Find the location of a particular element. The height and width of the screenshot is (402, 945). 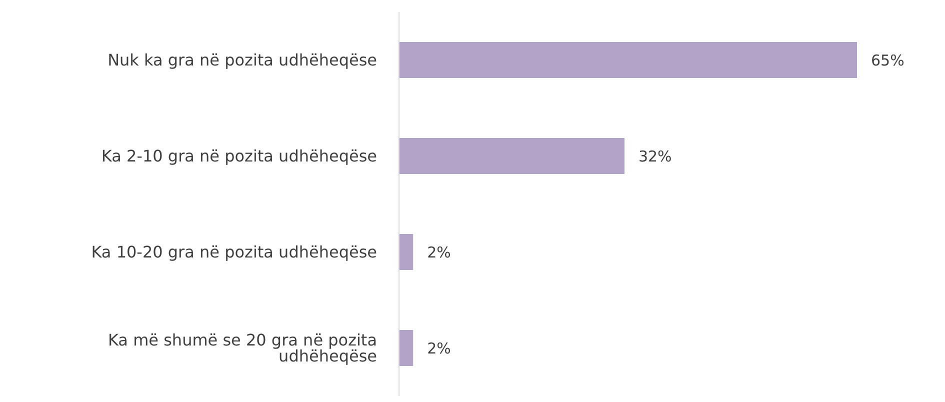

data-label: 32% is located at coordinates (655, 156).